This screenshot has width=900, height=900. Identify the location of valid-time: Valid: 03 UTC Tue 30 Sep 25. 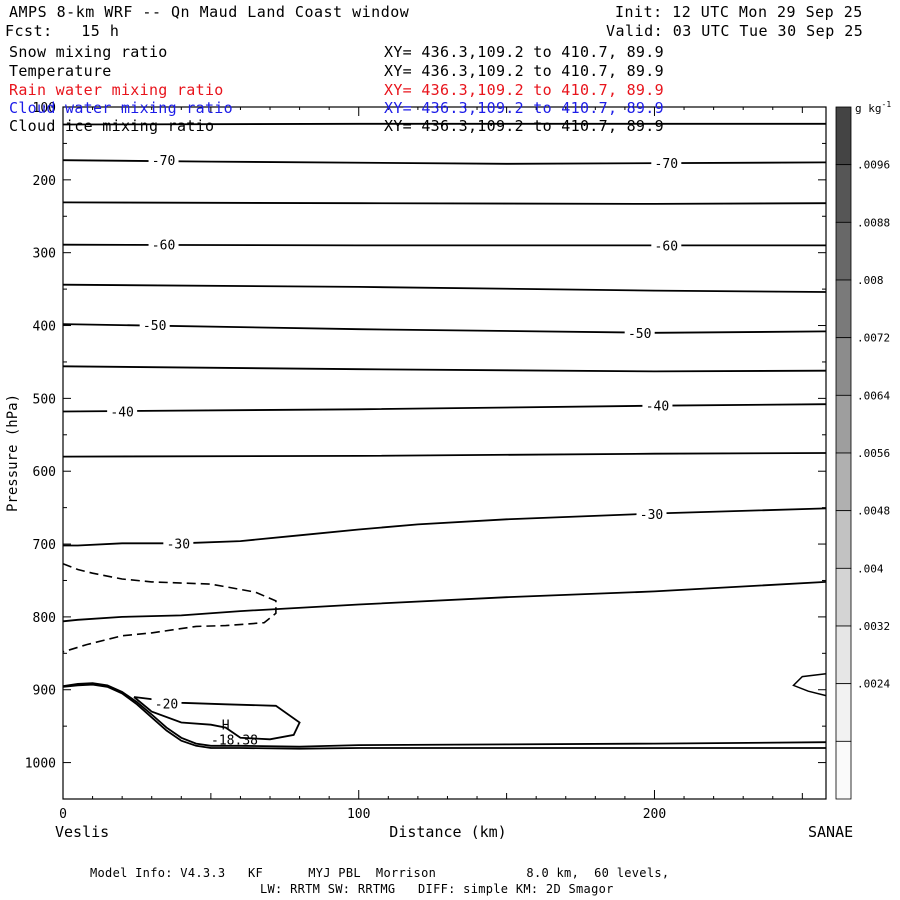
(735, 31).